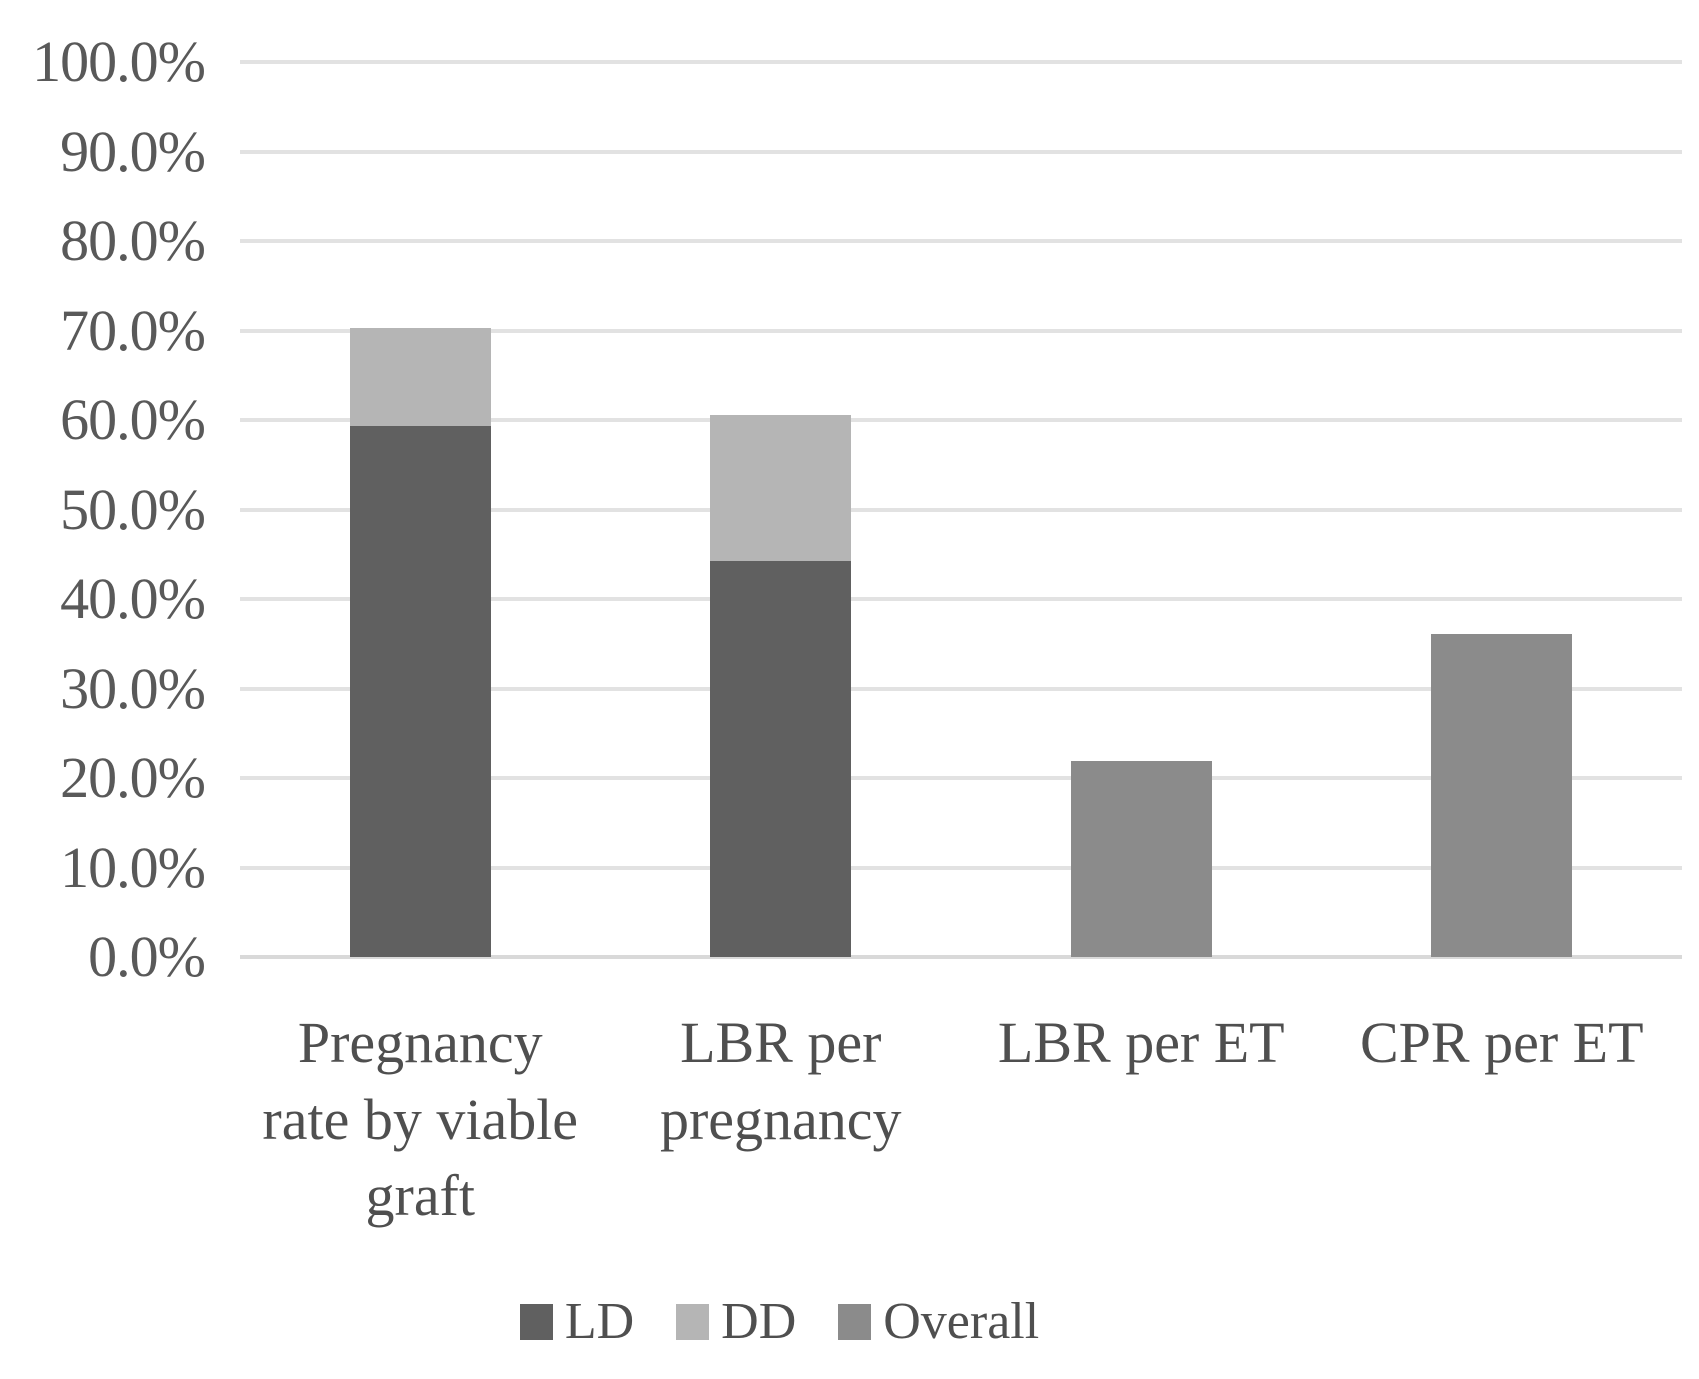 The image size is (1699, 1379). I want to click on y-tick-label: 40.0%, so click(133, 598).